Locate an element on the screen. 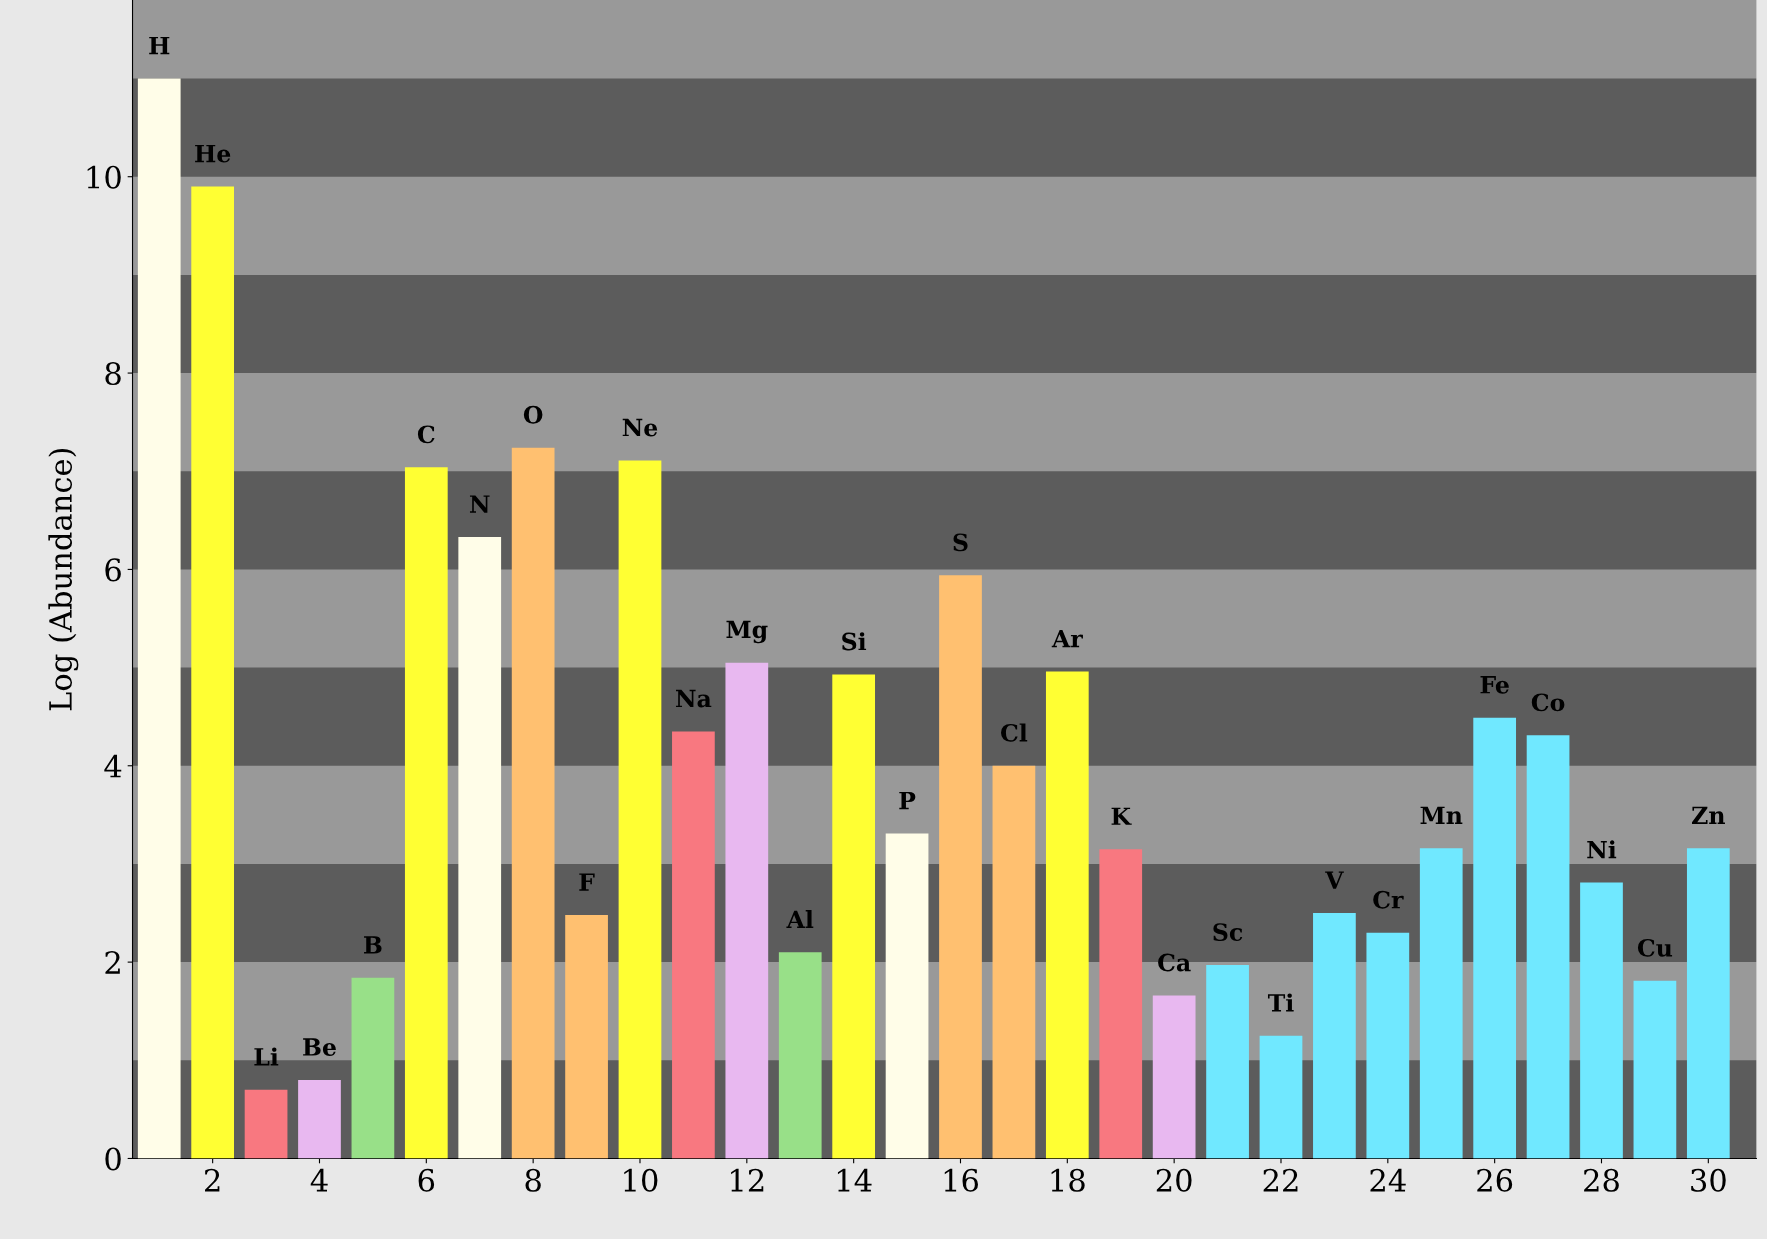 This screenshot has height=1239, width=1767. x-tick-label: 14 is located at coordinates (854, 1180).